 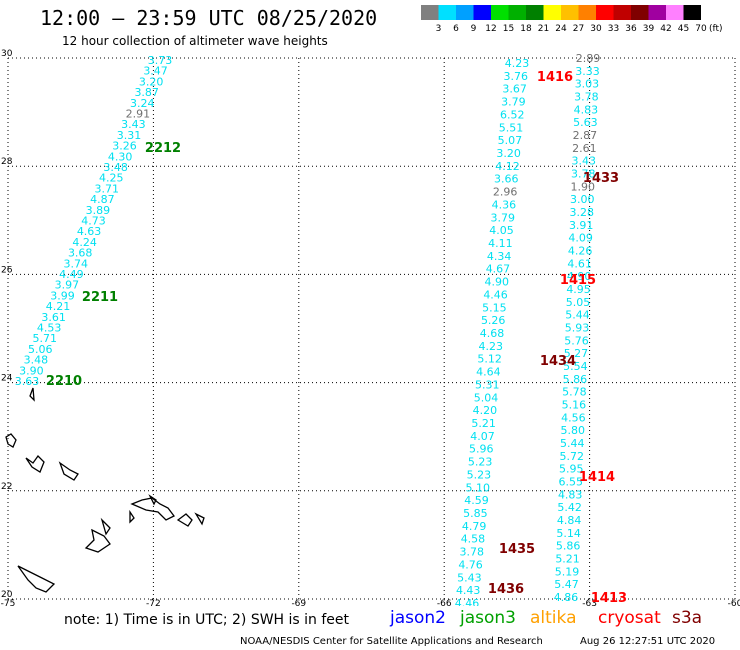 I want to click on wave-height-value: 4.07, so click(x=482, y=436).